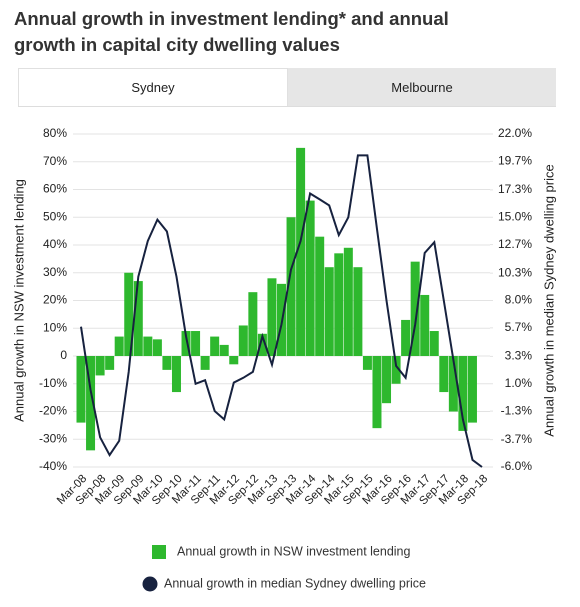  I want to click on y2-tick-label: -3.7%, so click(517, 439).